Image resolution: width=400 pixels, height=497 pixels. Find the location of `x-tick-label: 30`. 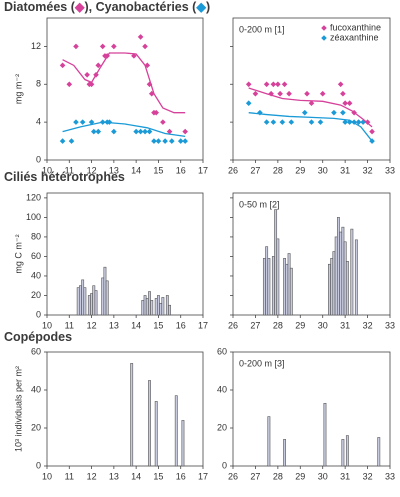

x-tick-label: 30 is located at coordinates (323, 476).